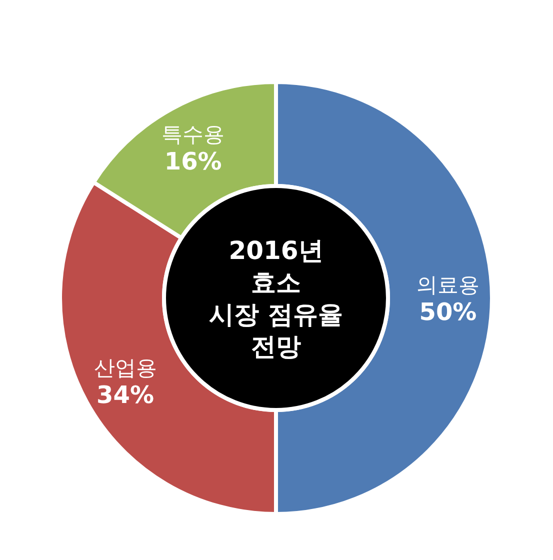 This screenshot has height=560, width=553. What do you see at coordinates (125, 394) in the screenshot?
I see `data-label: 34%` at bounding box center [125, 394].